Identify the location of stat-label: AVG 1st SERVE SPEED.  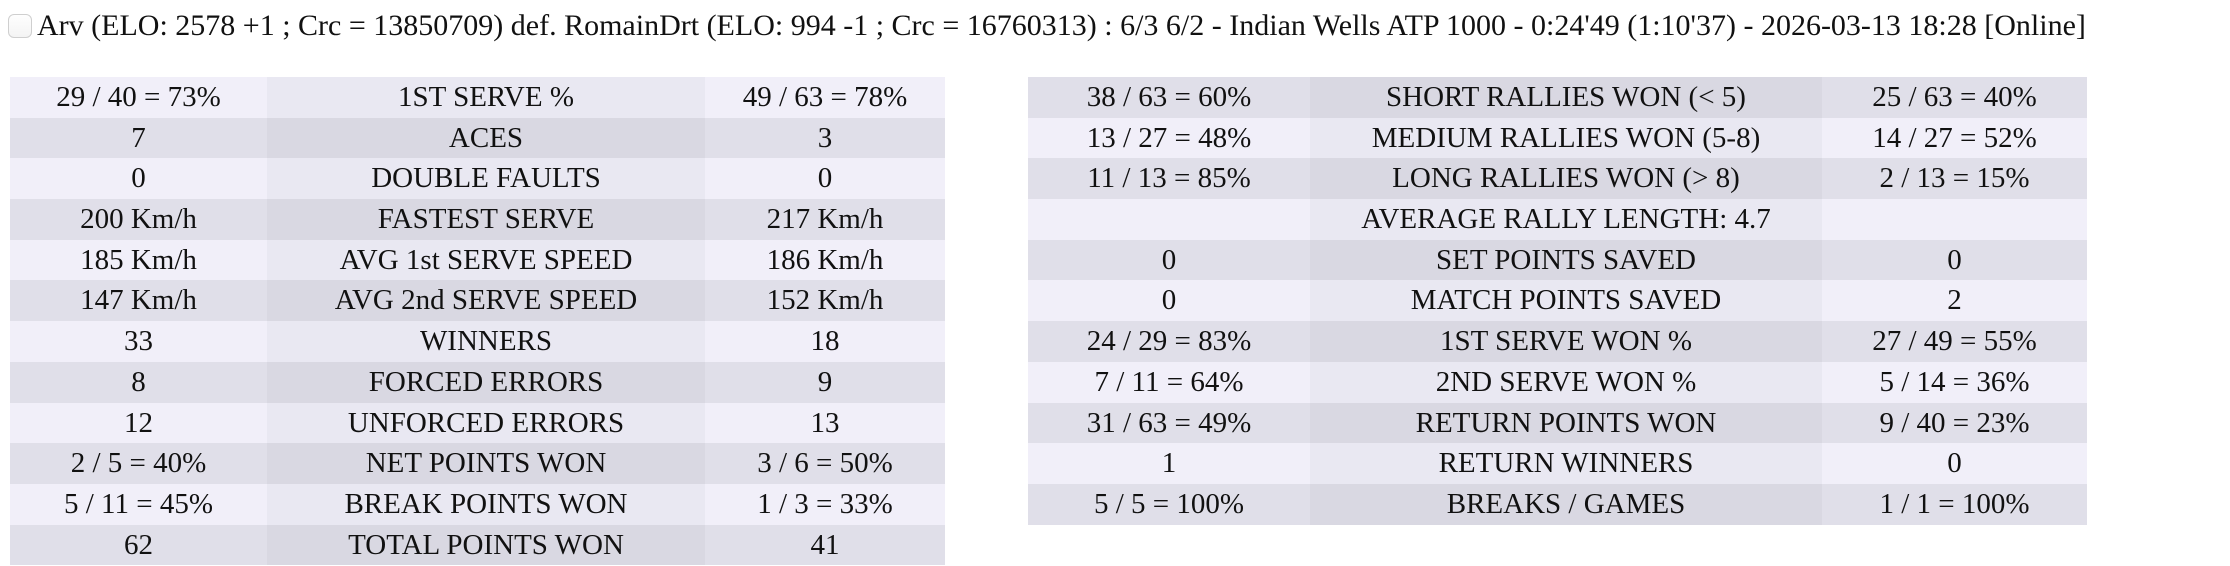
(486, 260).